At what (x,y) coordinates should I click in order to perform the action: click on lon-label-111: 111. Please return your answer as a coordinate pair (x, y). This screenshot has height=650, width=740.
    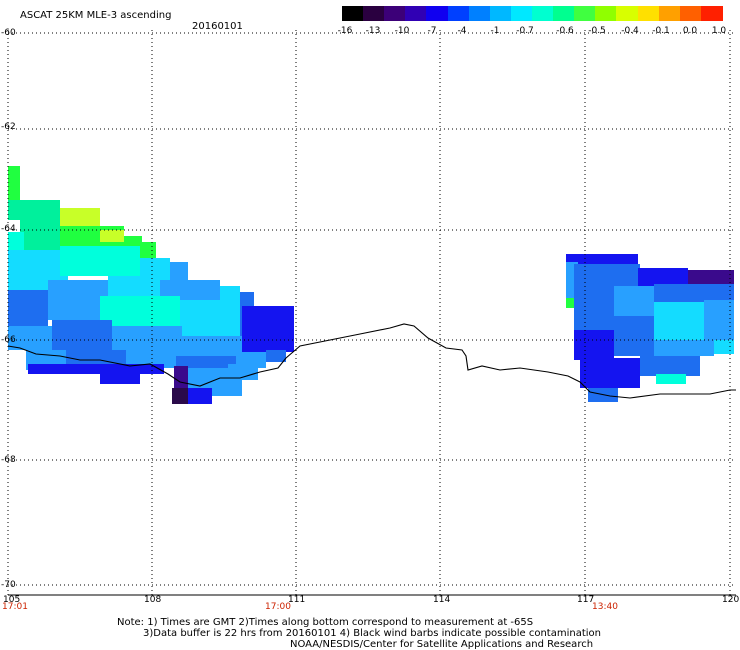
    Looking at the image, I should click on (297, 600).